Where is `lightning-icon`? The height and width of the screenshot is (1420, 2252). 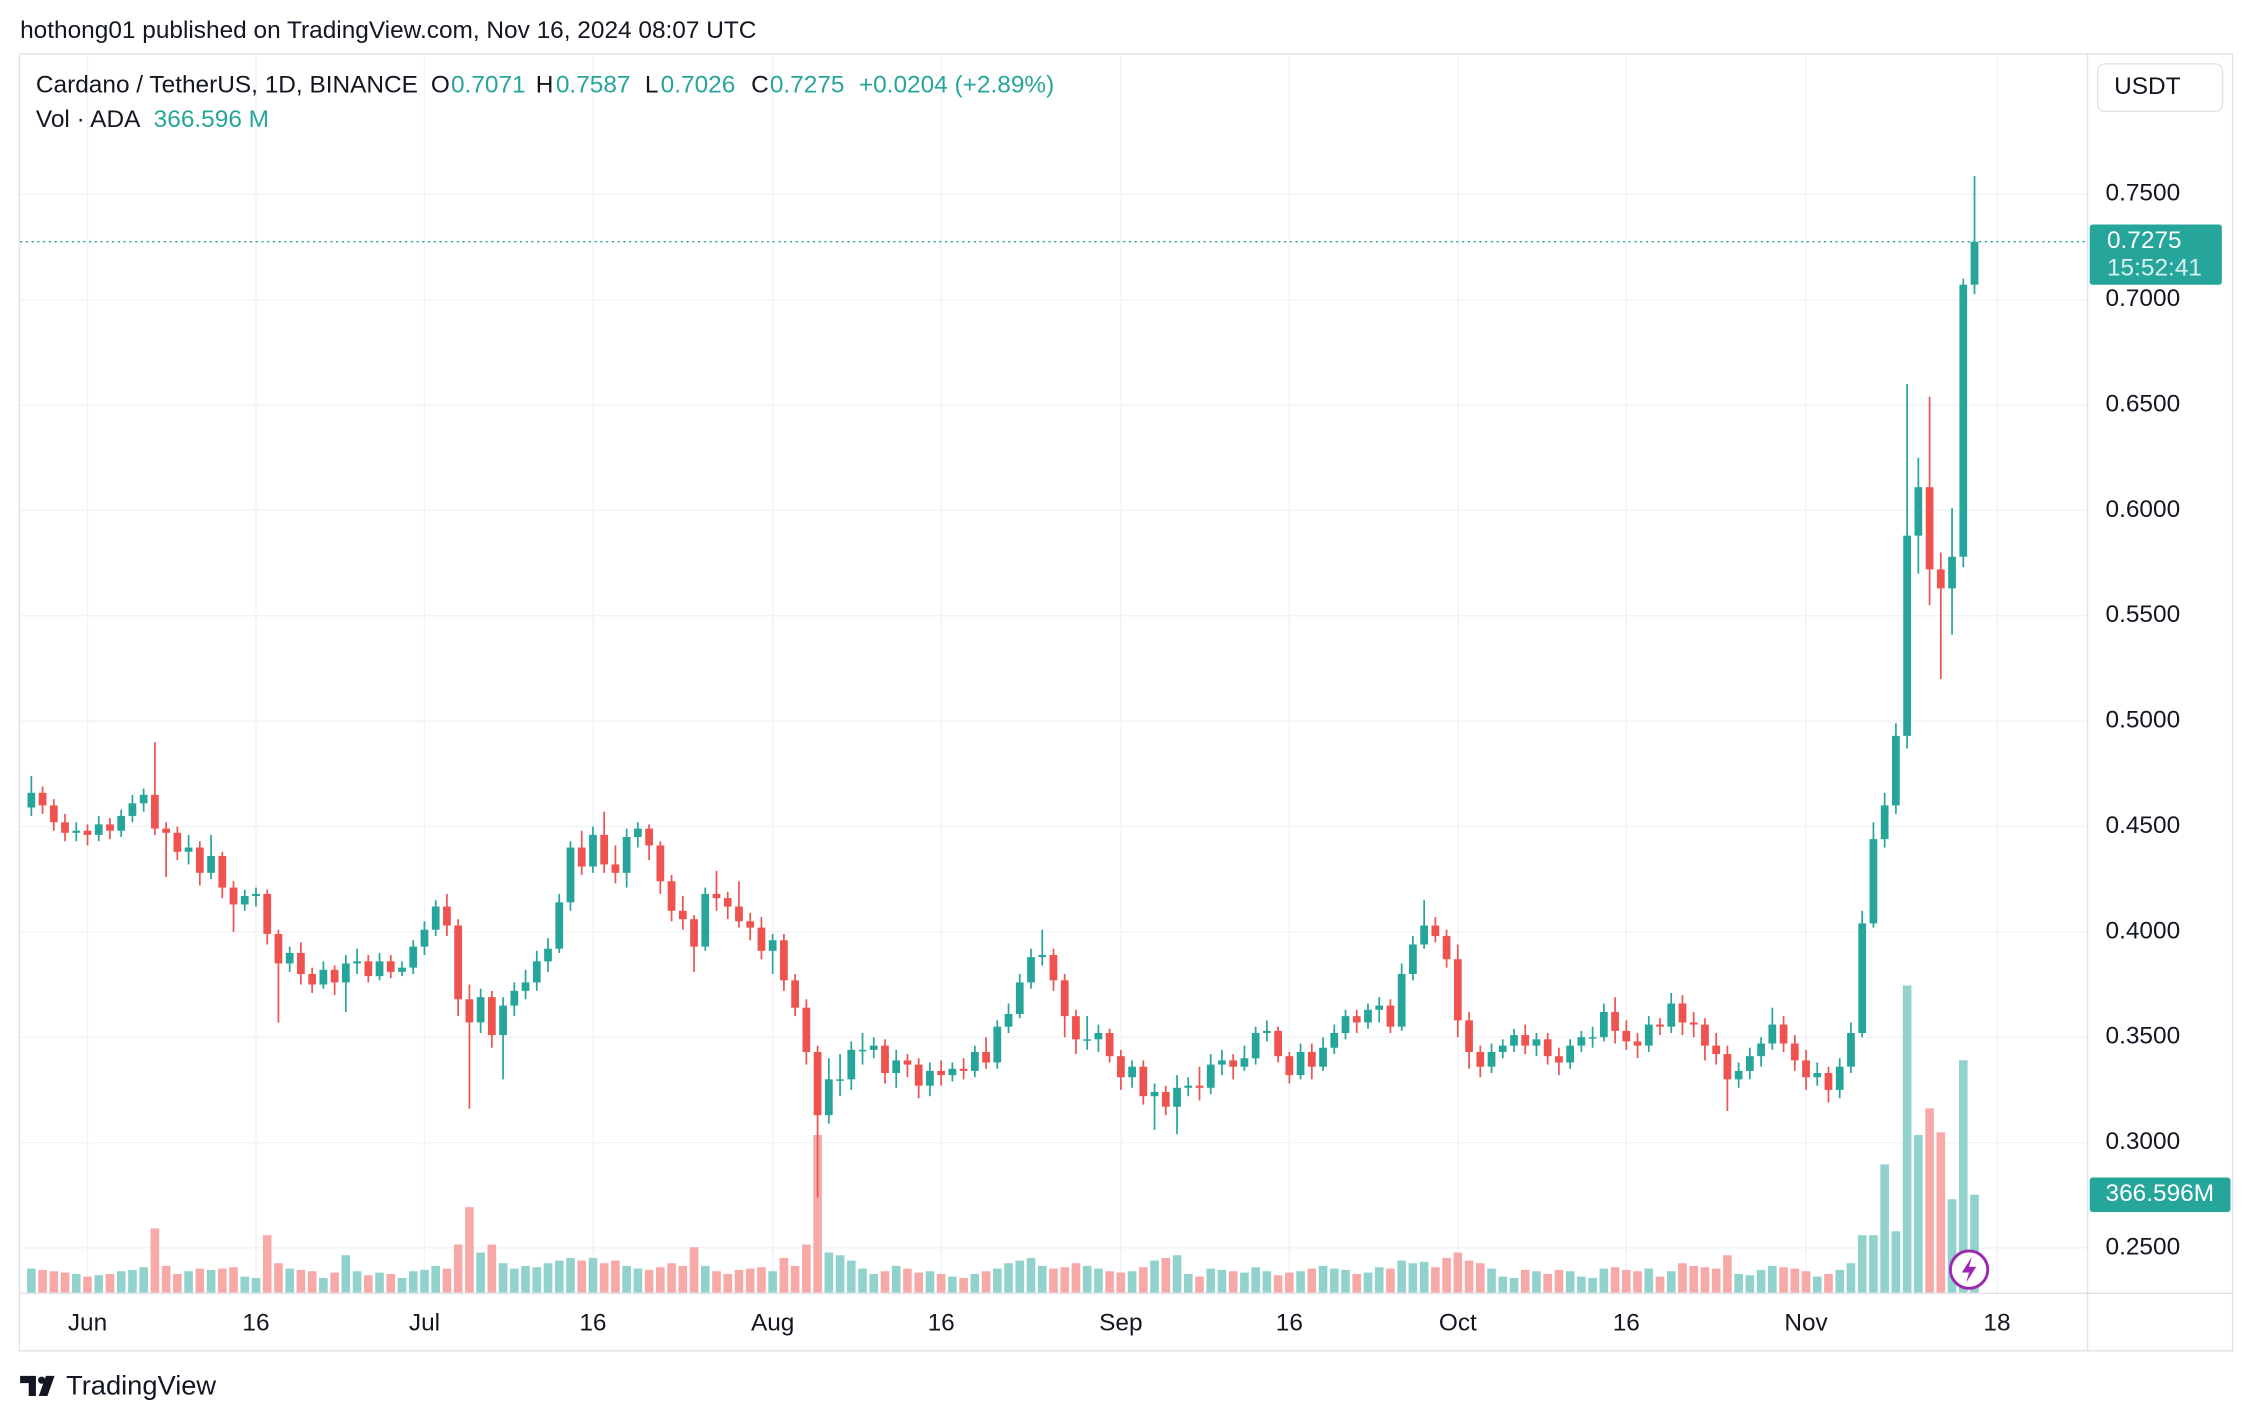
lightning-icon is located at coordinates (1969, 1269).